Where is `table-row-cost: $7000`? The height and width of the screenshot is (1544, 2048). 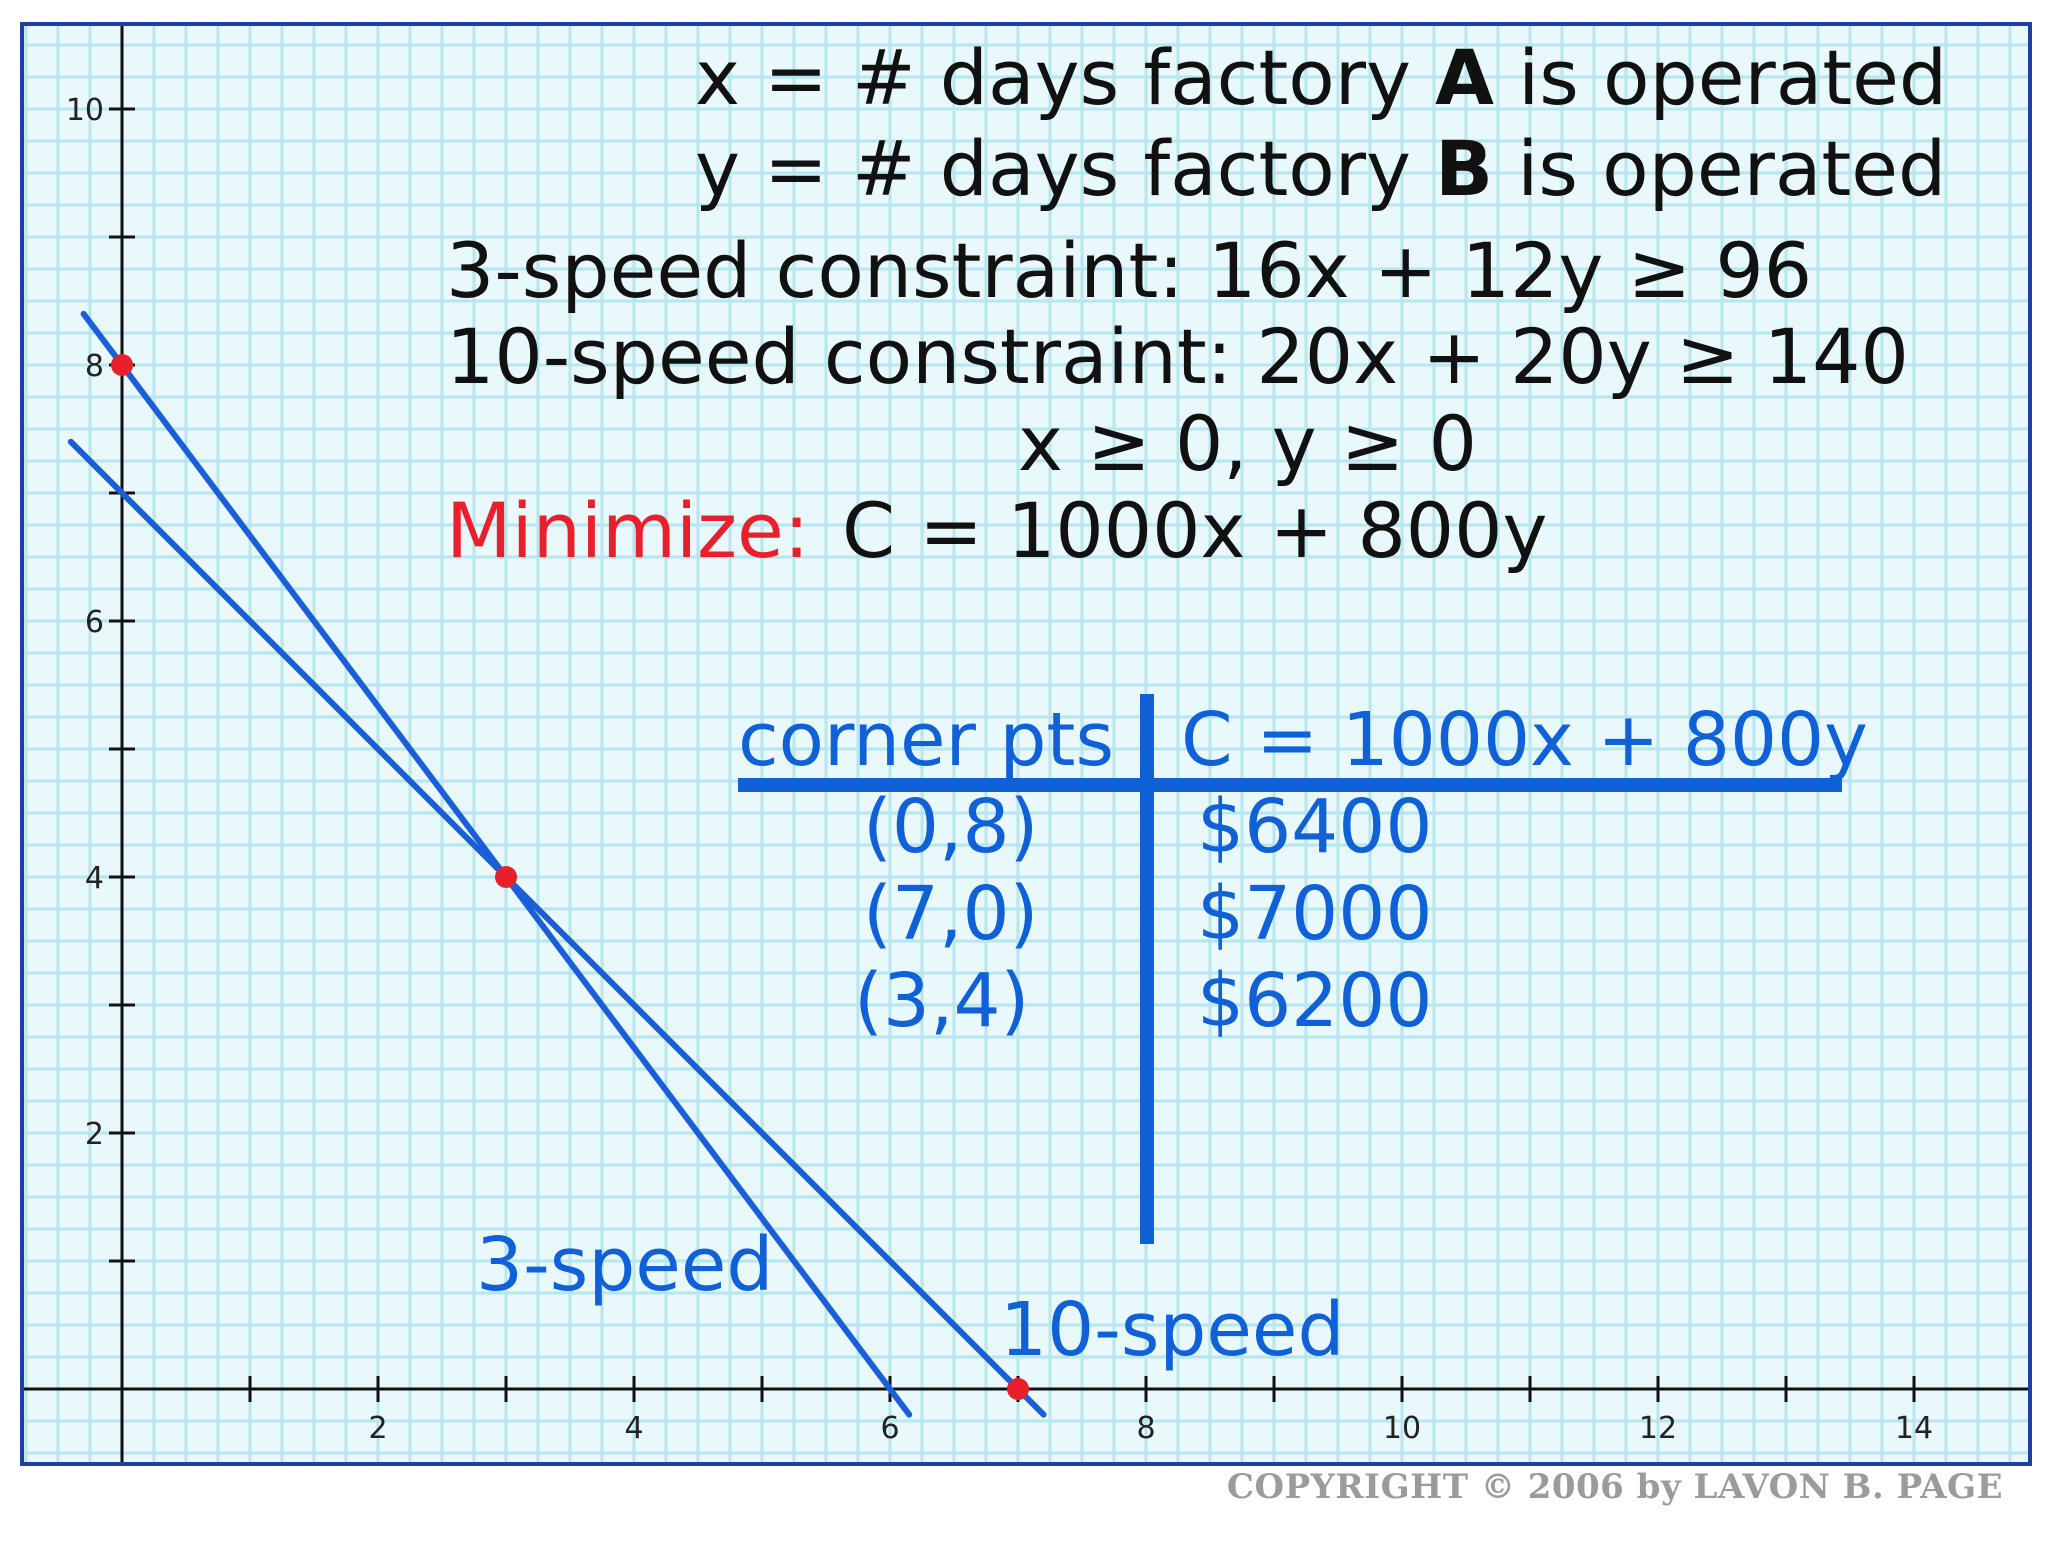 table-row-cost: $7000 is located at coordinates (1314, 914).